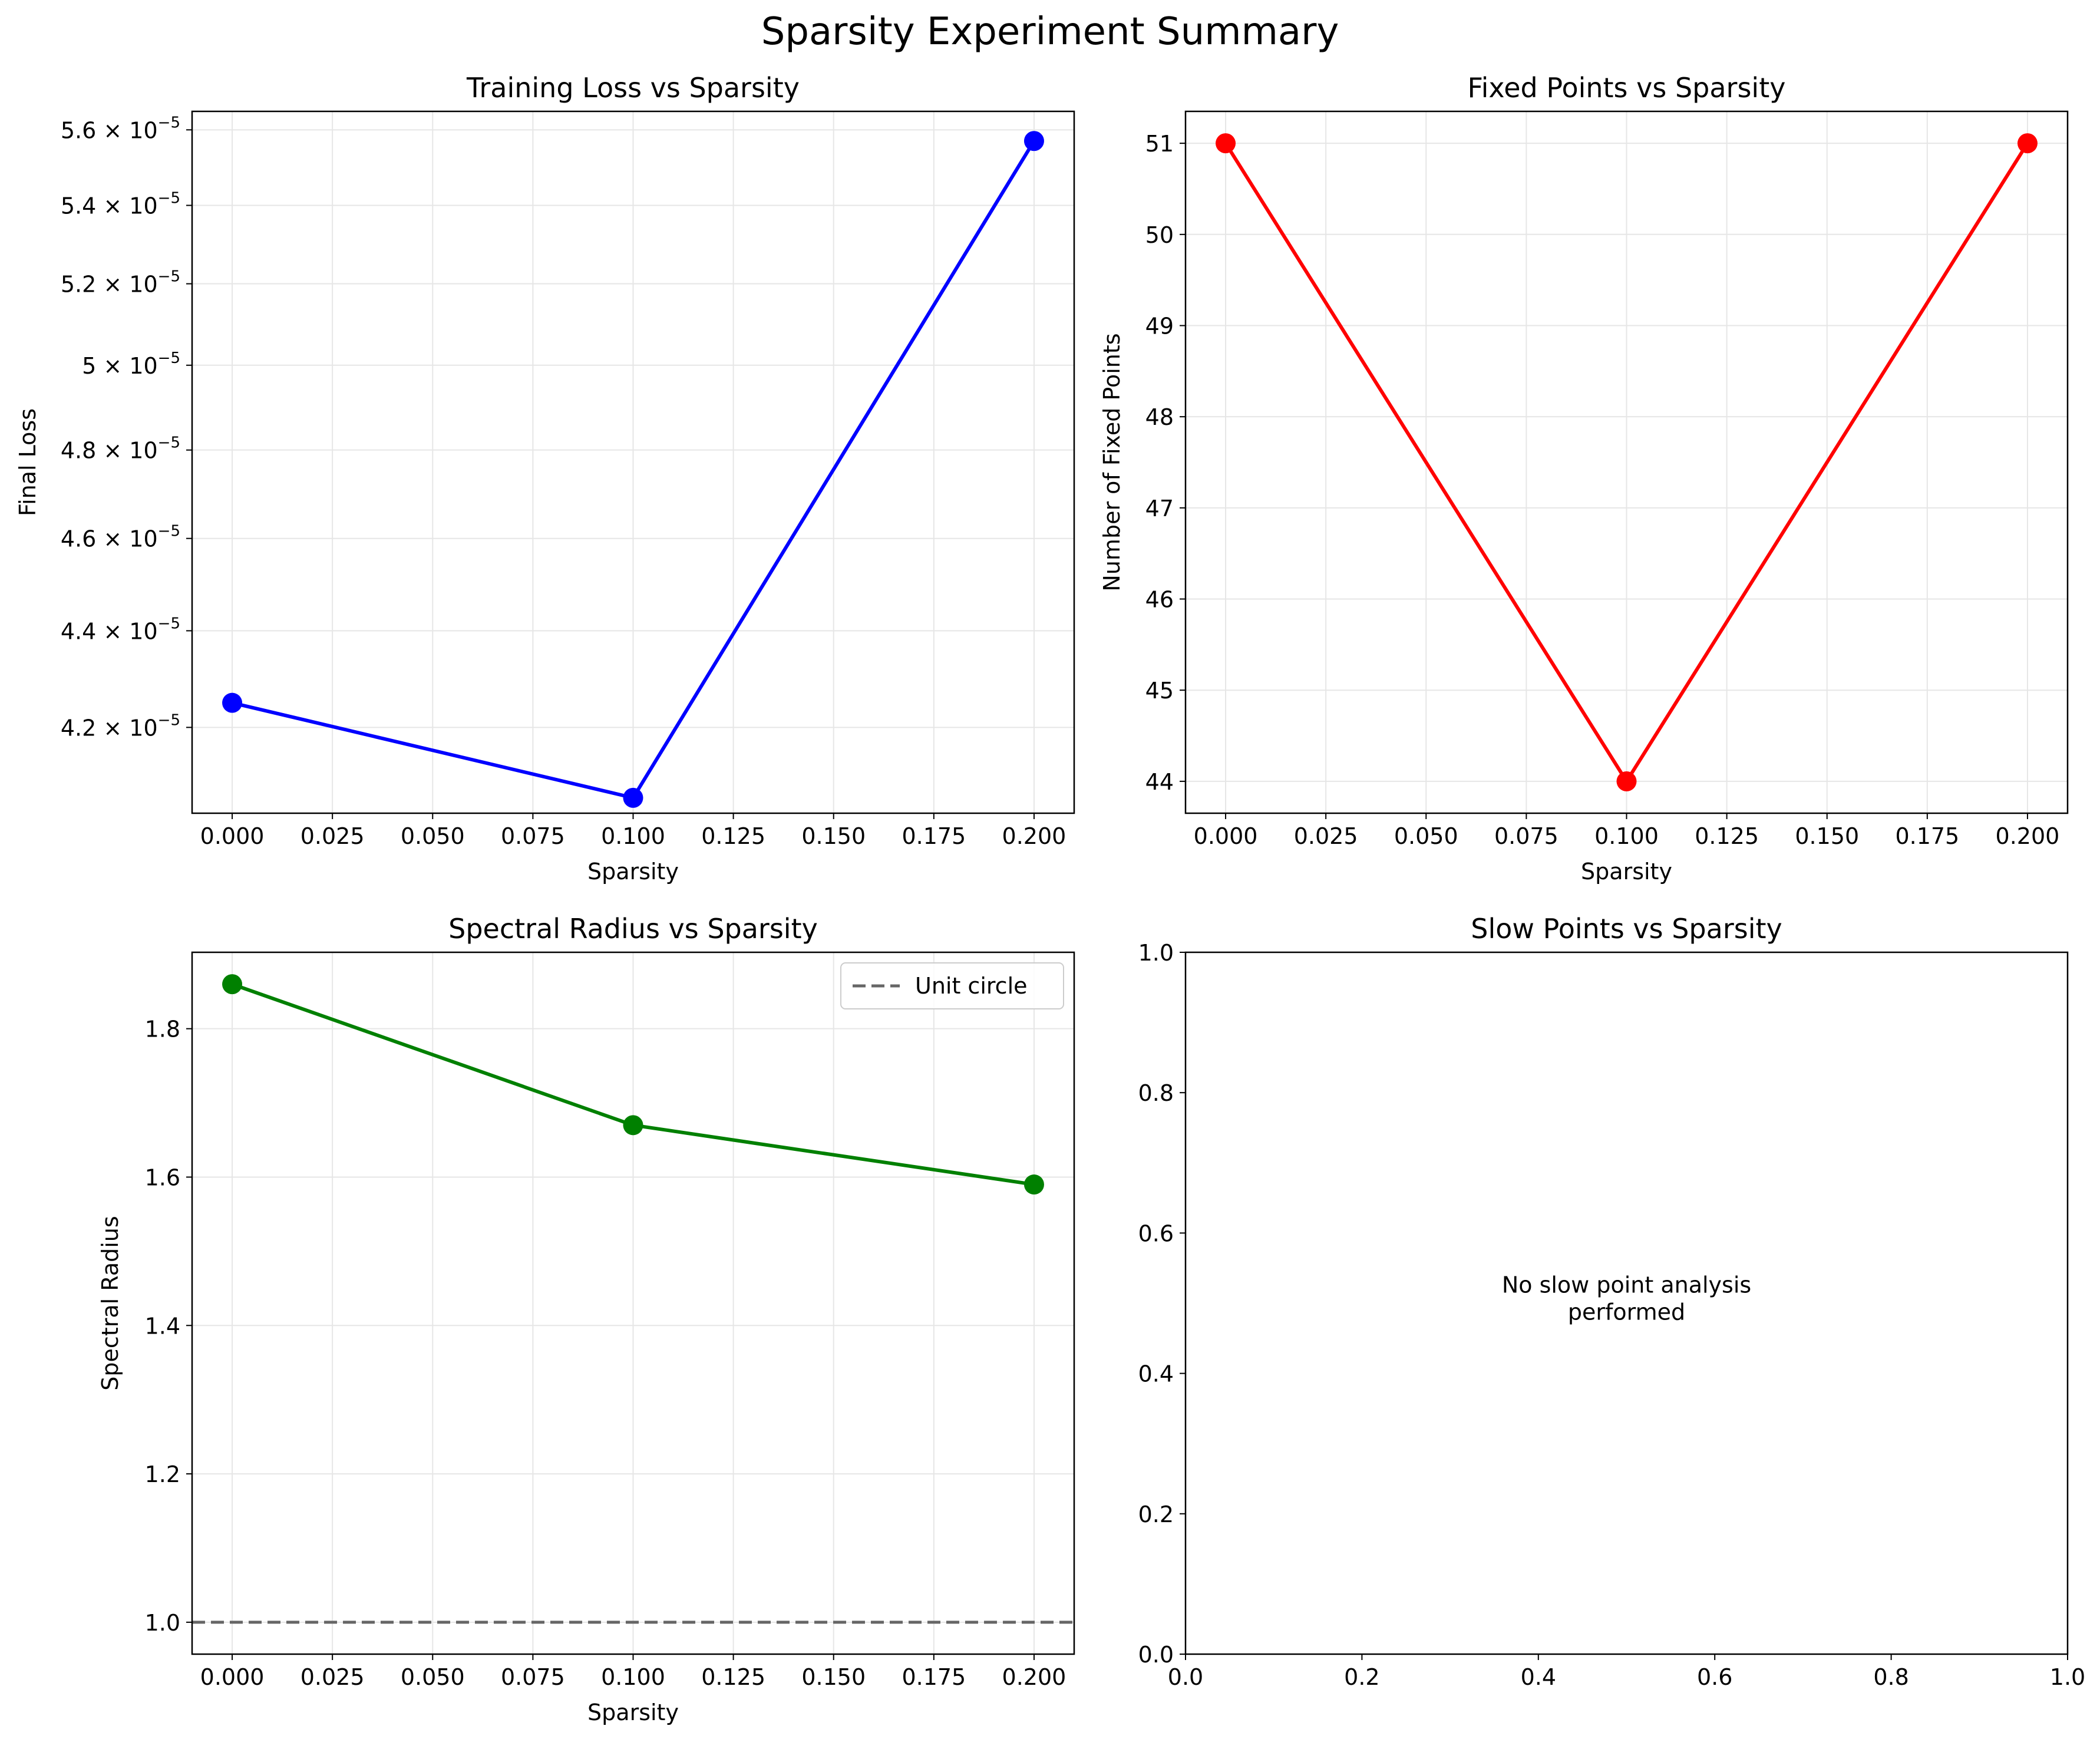  Describe the element at coordinates (733, 836) in the screenshot. I see `panel1-xtick-label-5: 0.125` at that location.